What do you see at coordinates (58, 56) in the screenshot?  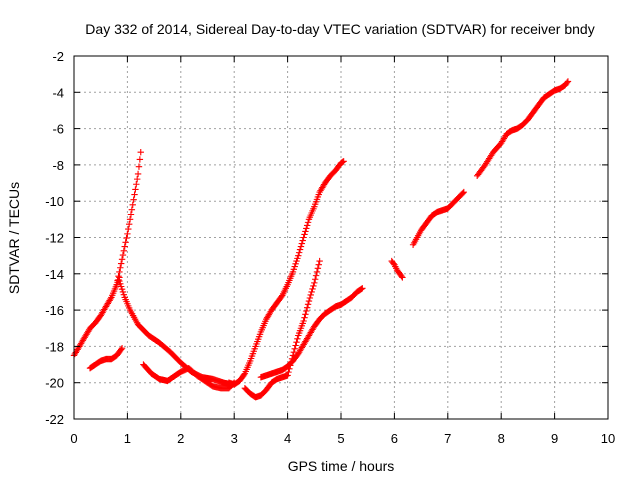 I see `y-tick-label: -2` at bounding box center [58, 56].